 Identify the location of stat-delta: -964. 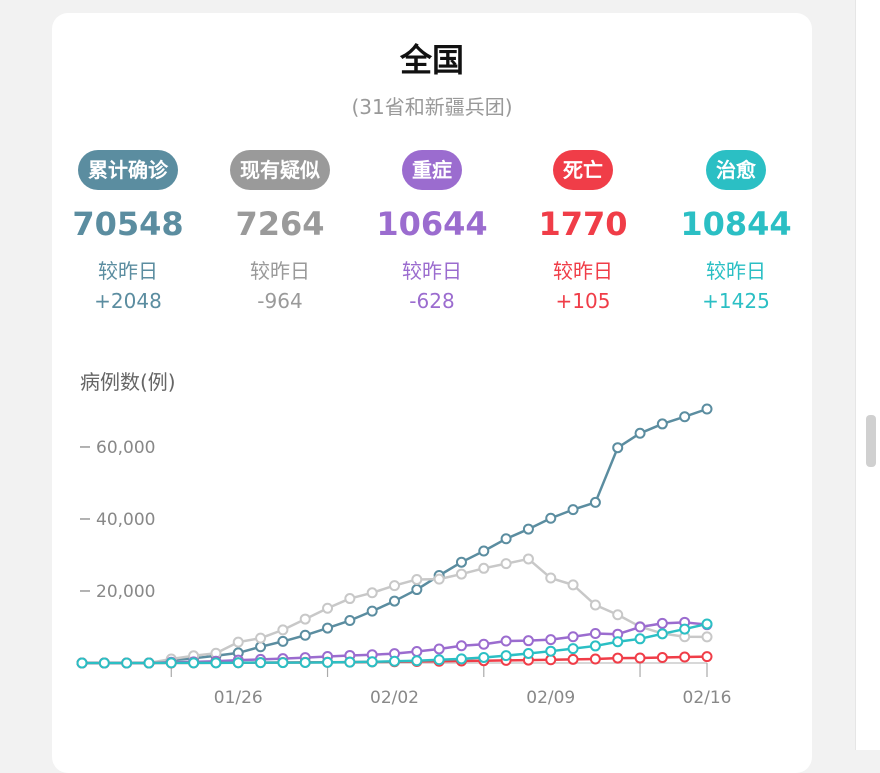
(280, 301).